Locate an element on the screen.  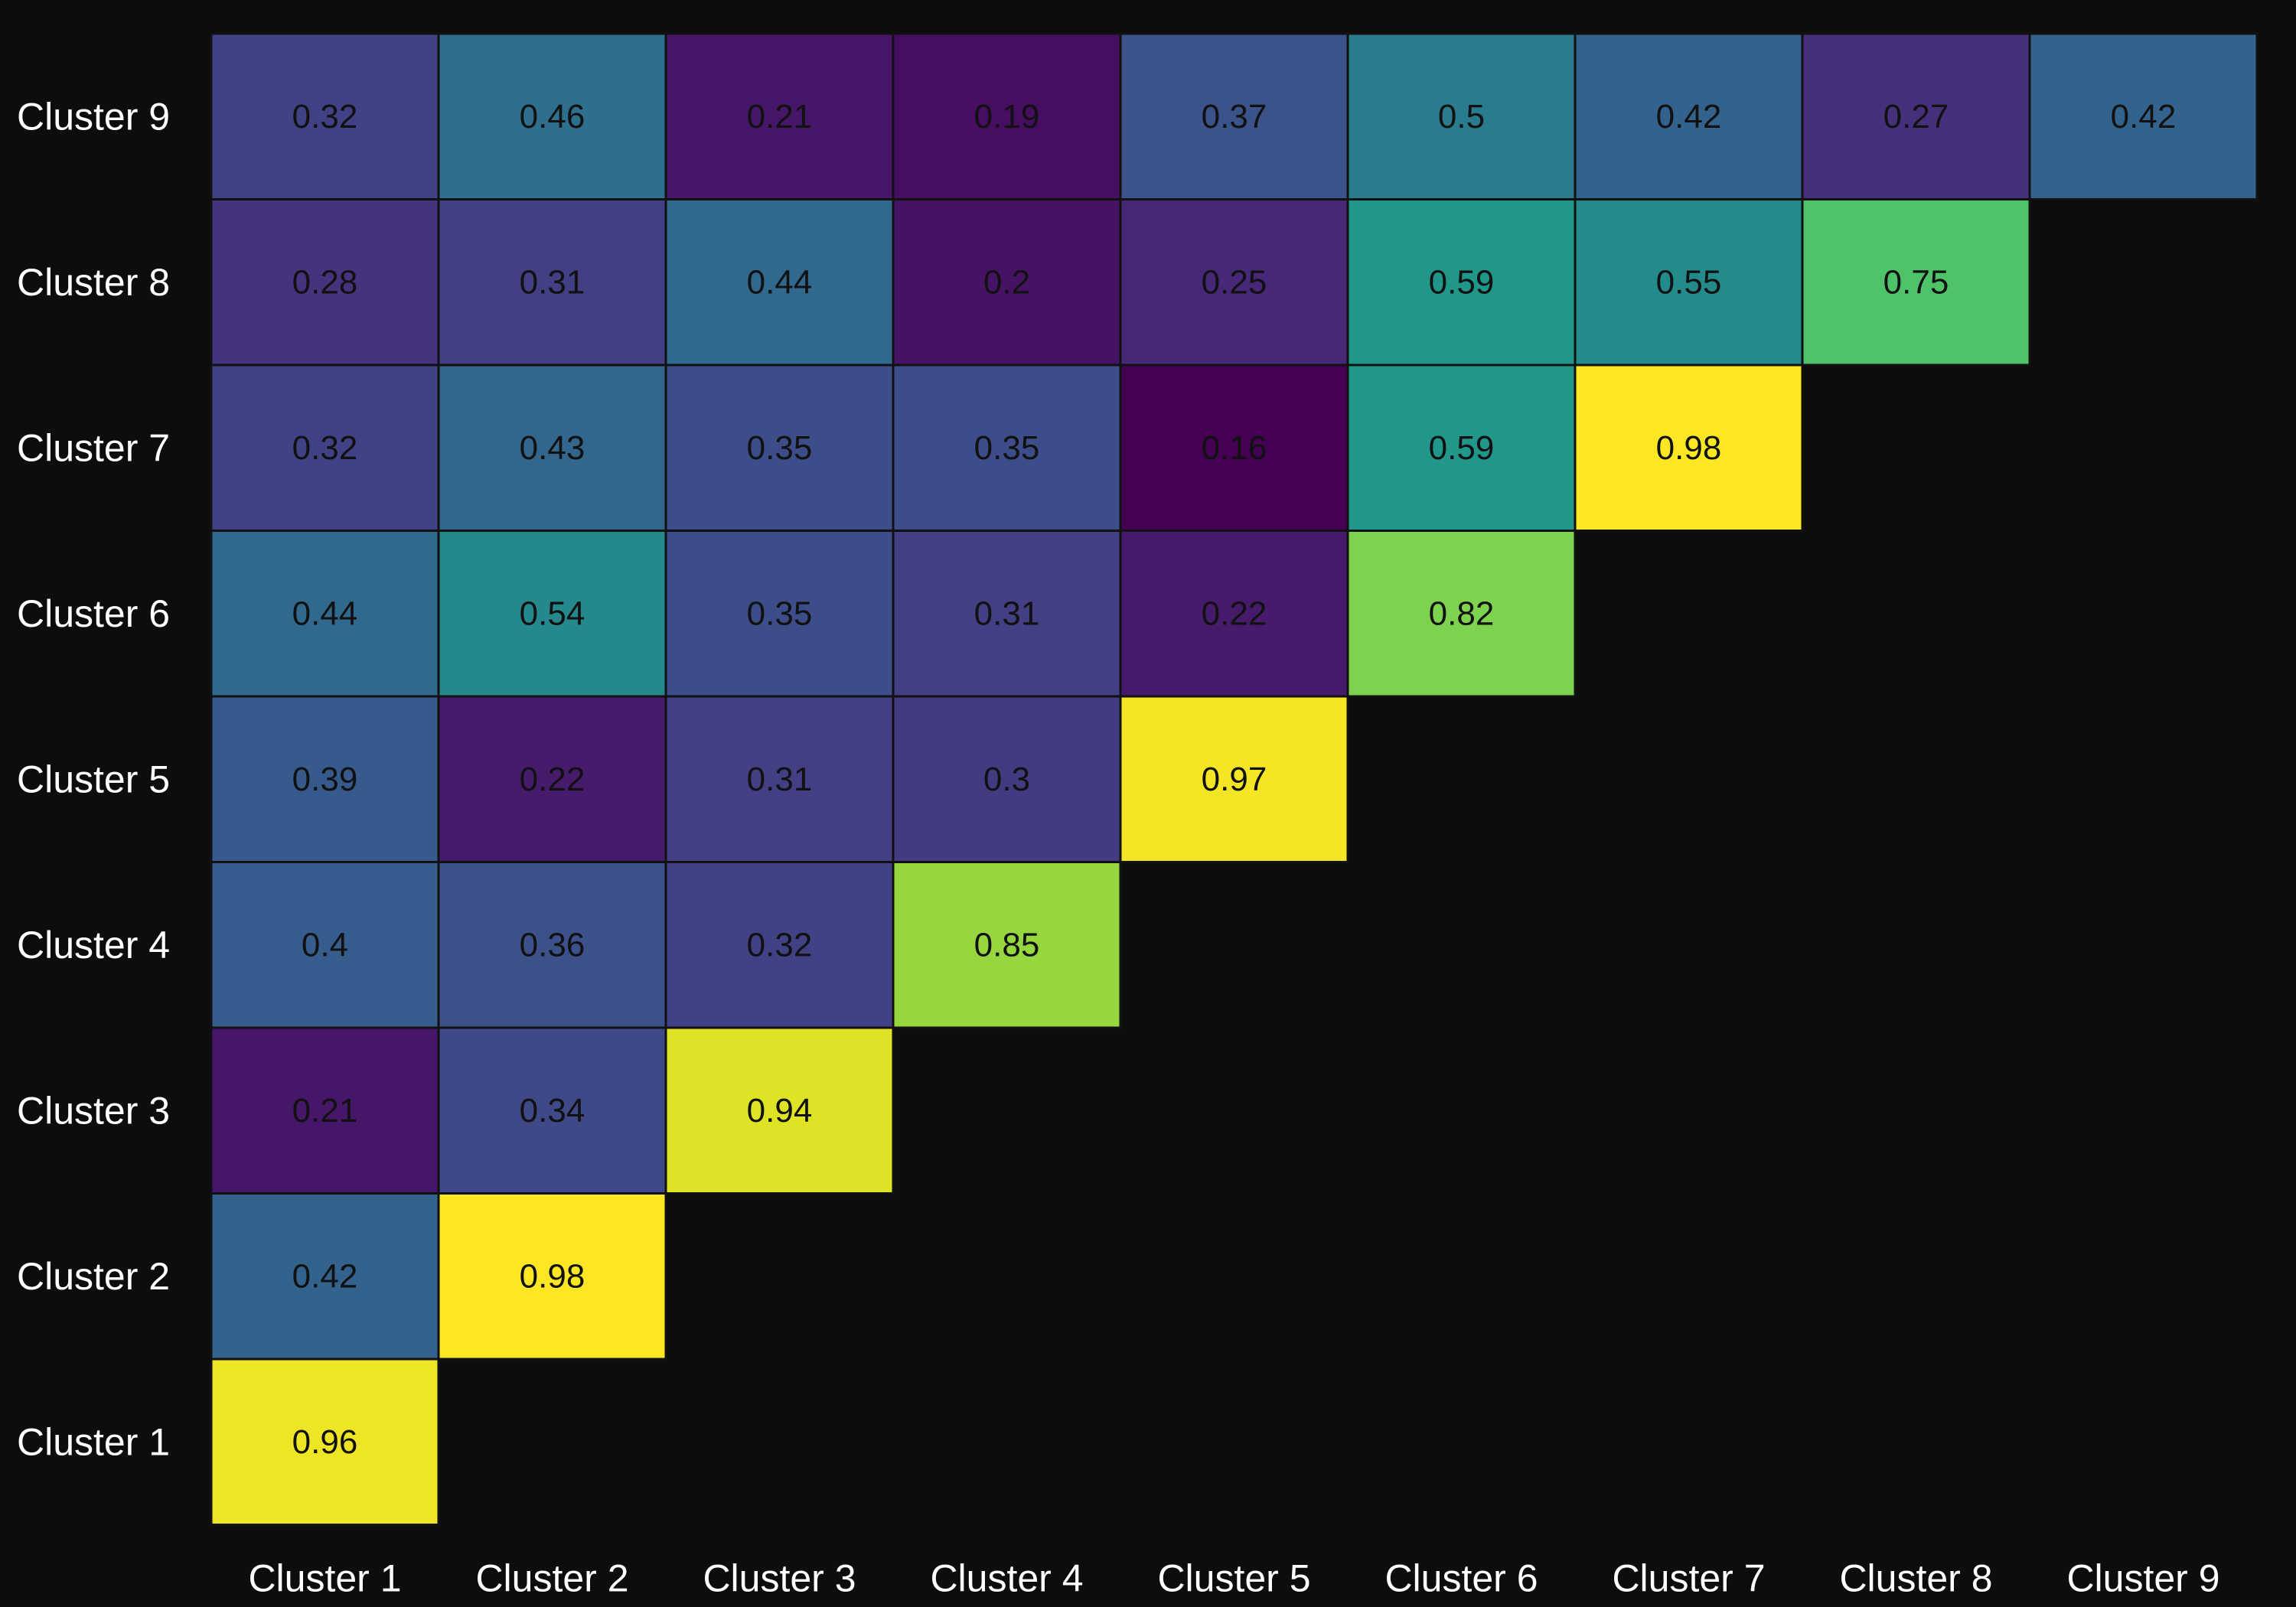
heatmap-cell-label: 0.54 is located at coordinates (552, 613).